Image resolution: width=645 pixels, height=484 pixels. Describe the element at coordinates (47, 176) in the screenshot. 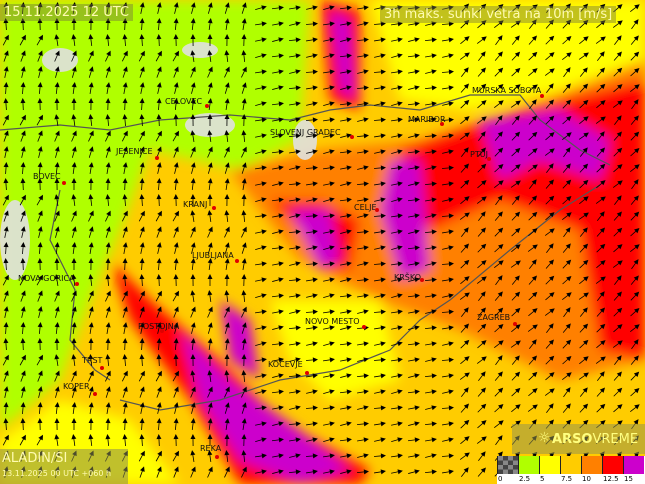

I see `city-label: BOVEC` at that location.